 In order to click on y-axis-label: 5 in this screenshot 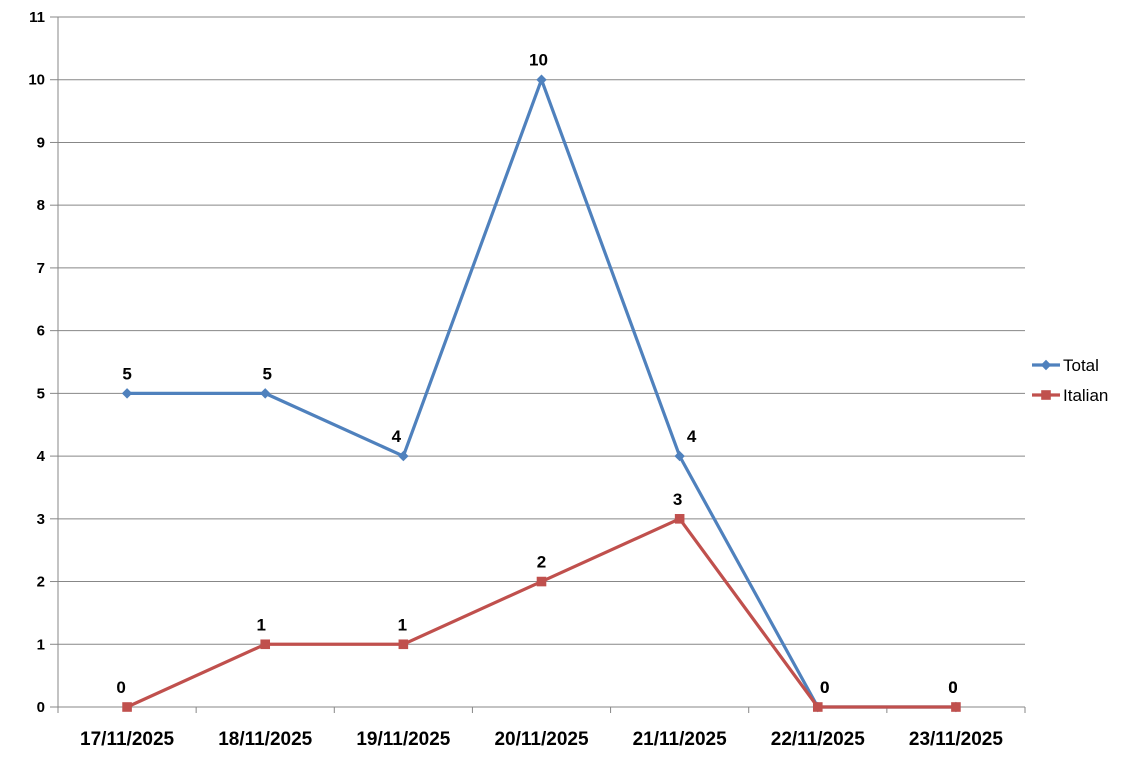, I will do `click(41, 393)`.